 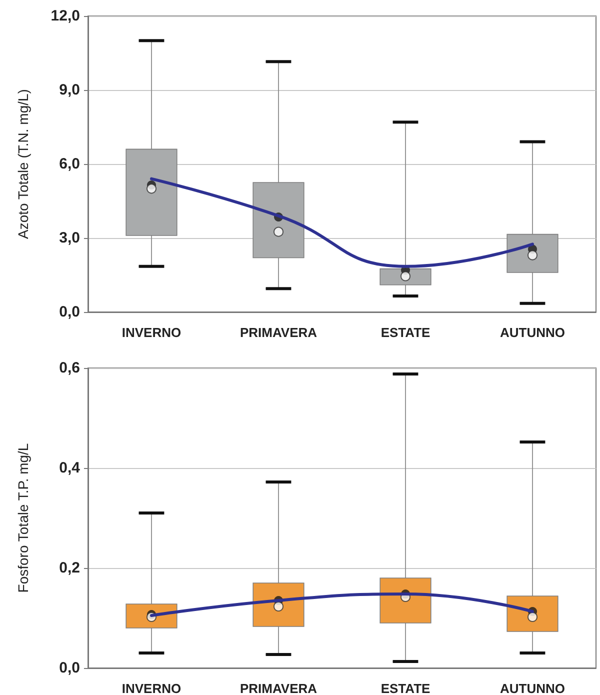 I want to click on y-tick-label: 0,4, so click(x=70, y=468).